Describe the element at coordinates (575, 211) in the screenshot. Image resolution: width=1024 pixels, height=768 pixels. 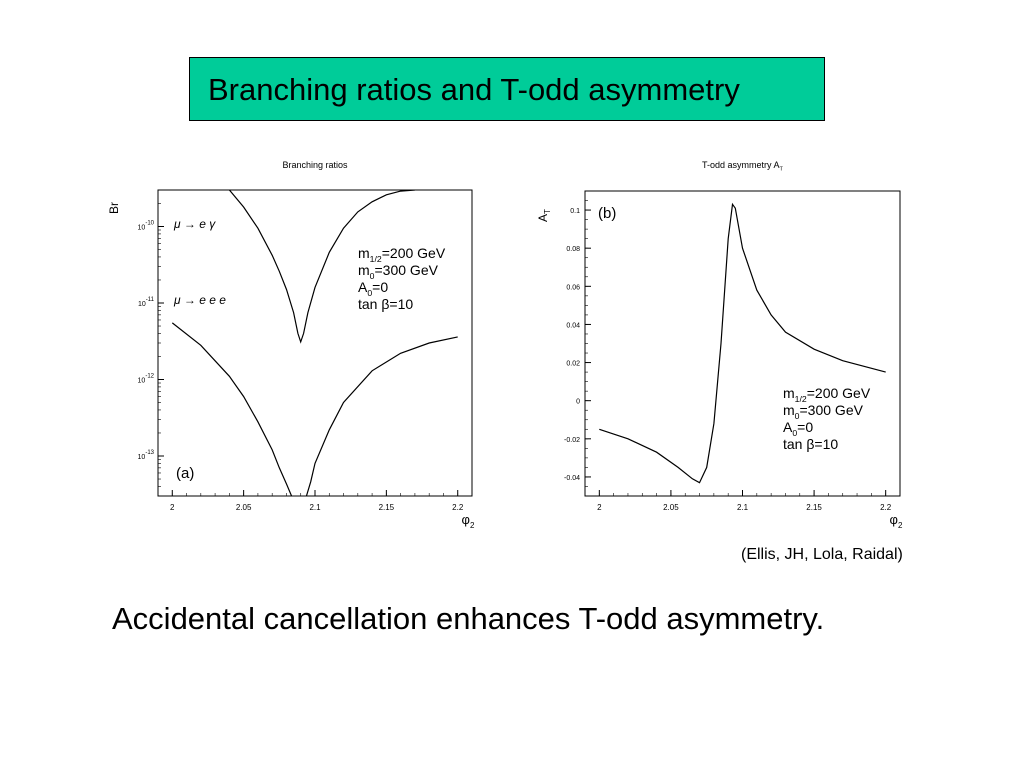
I see `y-tick-label: 0.1` at that location.